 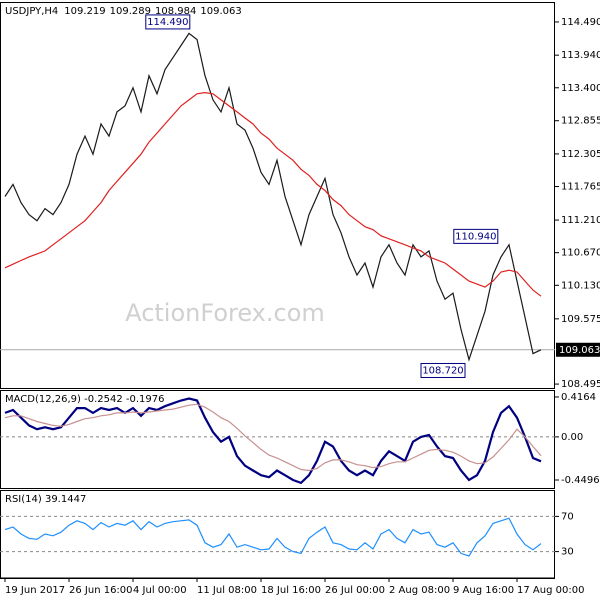 I want to click on y-tick-label: 111.765, so click(x=580, y=187).